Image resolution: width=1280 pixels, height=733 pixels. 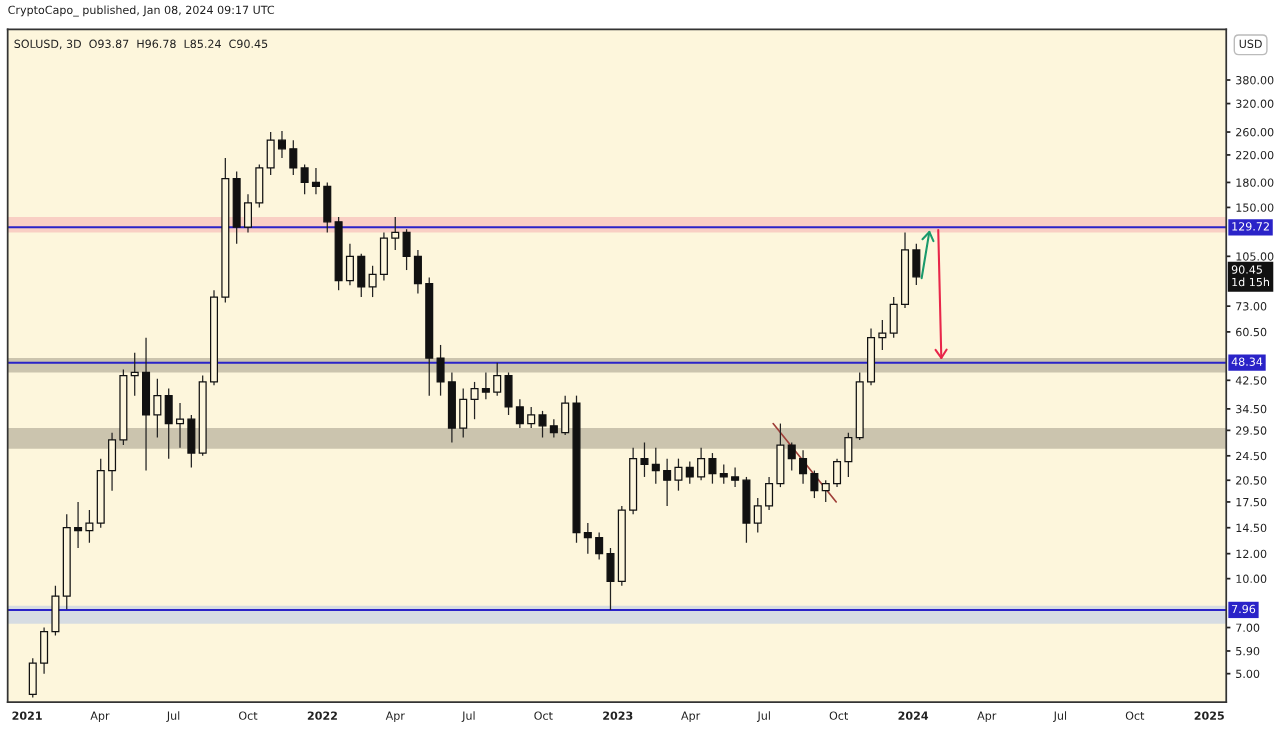 What do you see at coordinates (1255, 80) in the screenshot?
I see `y-tick-label: 380.00` at bounding box center [1255, 80].